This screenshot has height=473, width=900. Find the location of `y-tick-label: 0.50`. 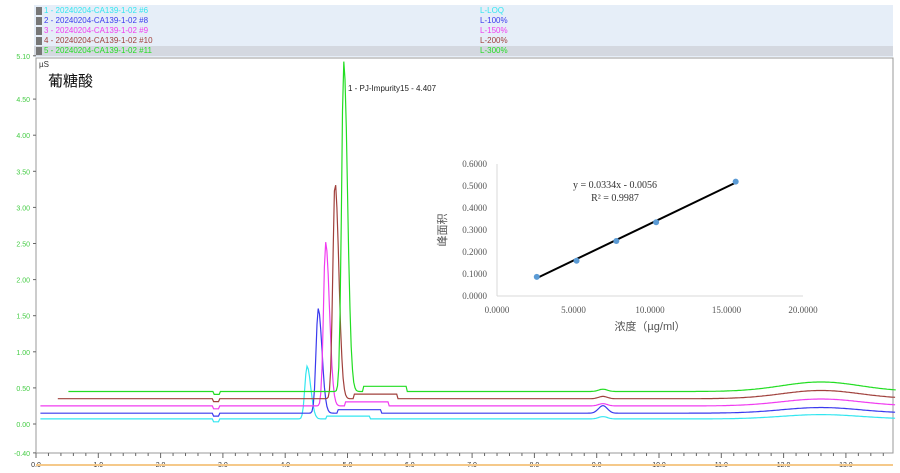

y-tick-label: 0.50 is located at coordinates (23, 389).